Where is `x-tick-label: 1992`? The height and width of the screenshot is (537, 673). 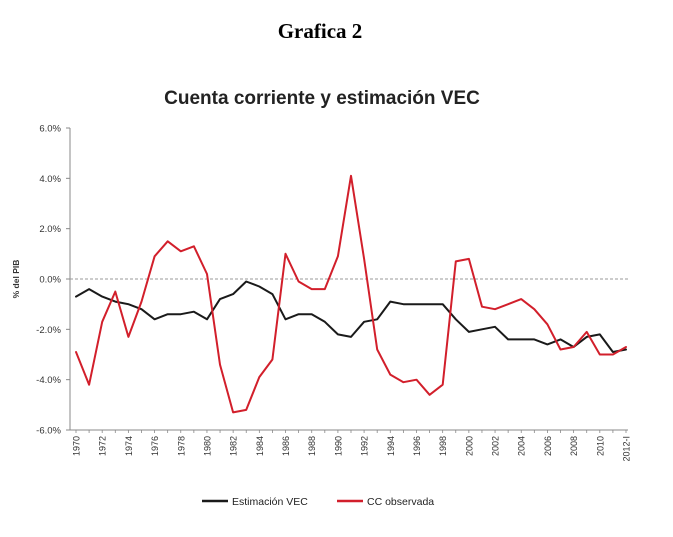
x-tick-label: 1992 is located at coordinates (365, 446).